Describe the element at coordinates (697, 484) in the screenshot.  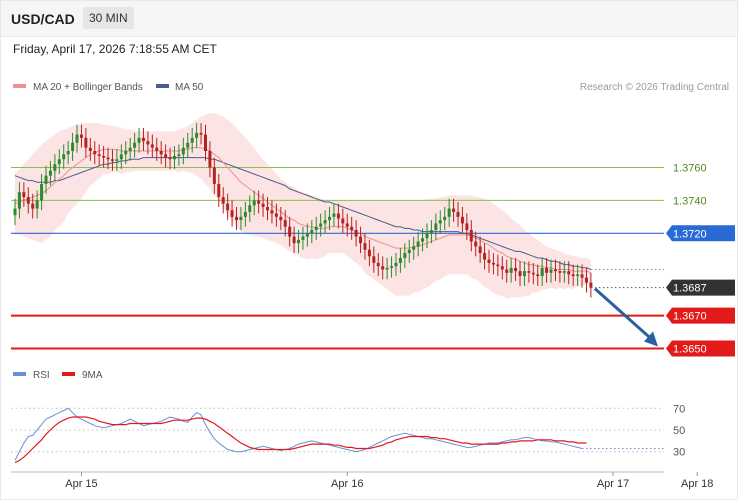
I see `x-tick-label-3: Apr 18` at that location.